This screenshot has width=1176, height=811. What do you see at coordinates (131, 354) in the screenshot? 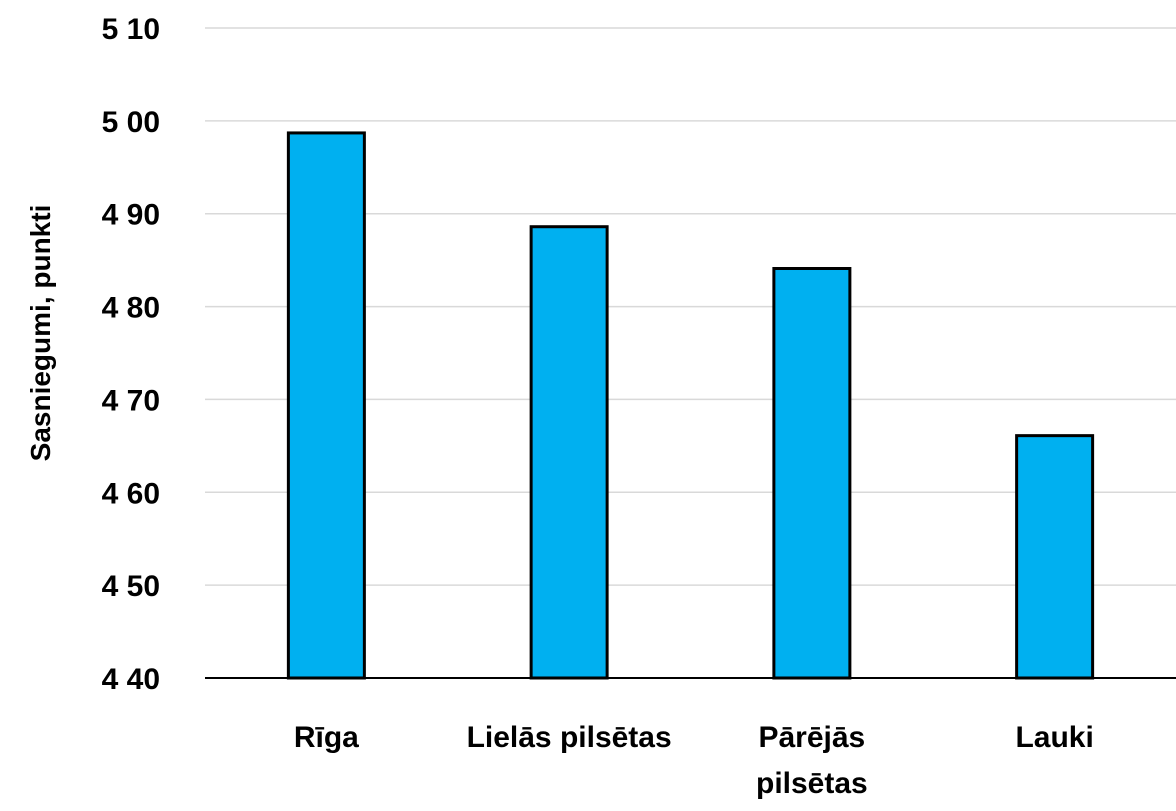
I see `y-tick-labels: 4 40 4 50 4 60 4 70 4 80 4 90 5 00 5 10` at bounding box center [131, 354].